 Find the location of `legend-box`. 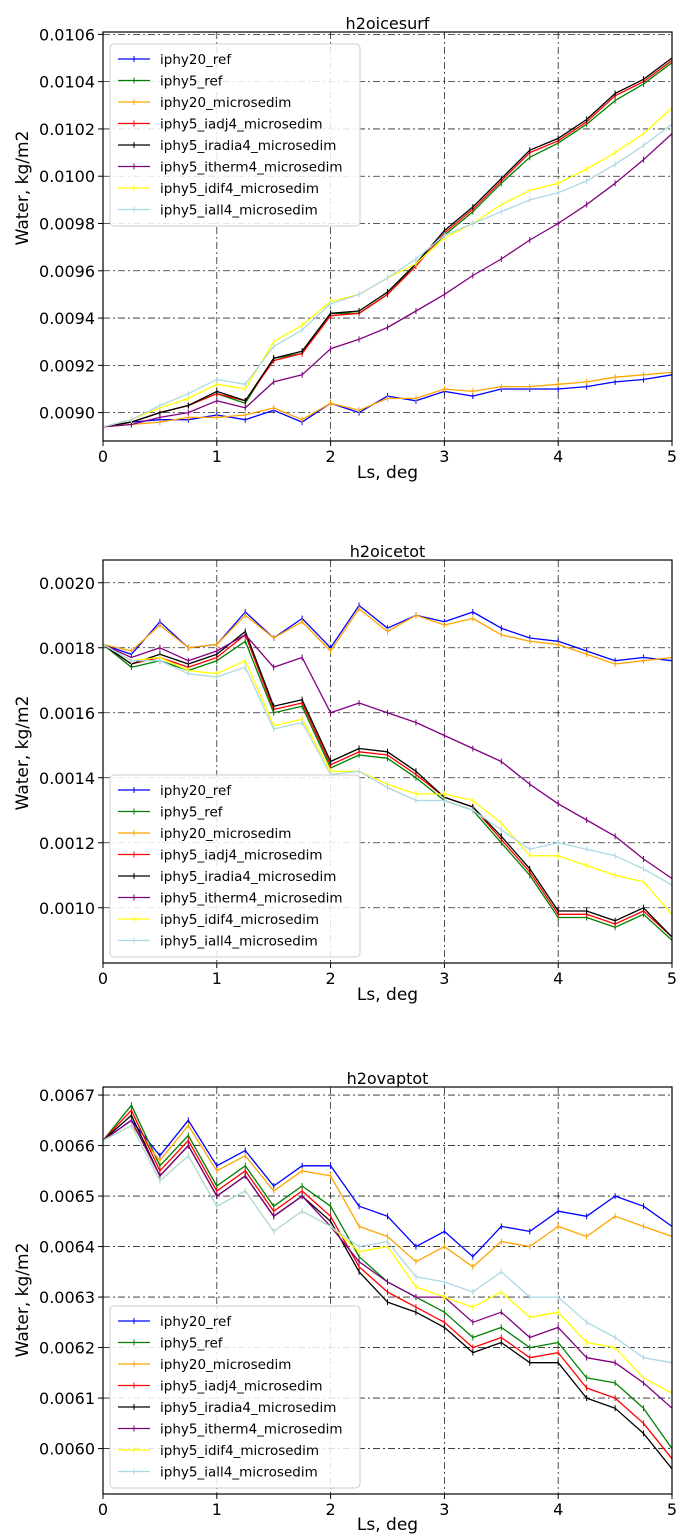

legend-box is located at coordinates (235, 135).